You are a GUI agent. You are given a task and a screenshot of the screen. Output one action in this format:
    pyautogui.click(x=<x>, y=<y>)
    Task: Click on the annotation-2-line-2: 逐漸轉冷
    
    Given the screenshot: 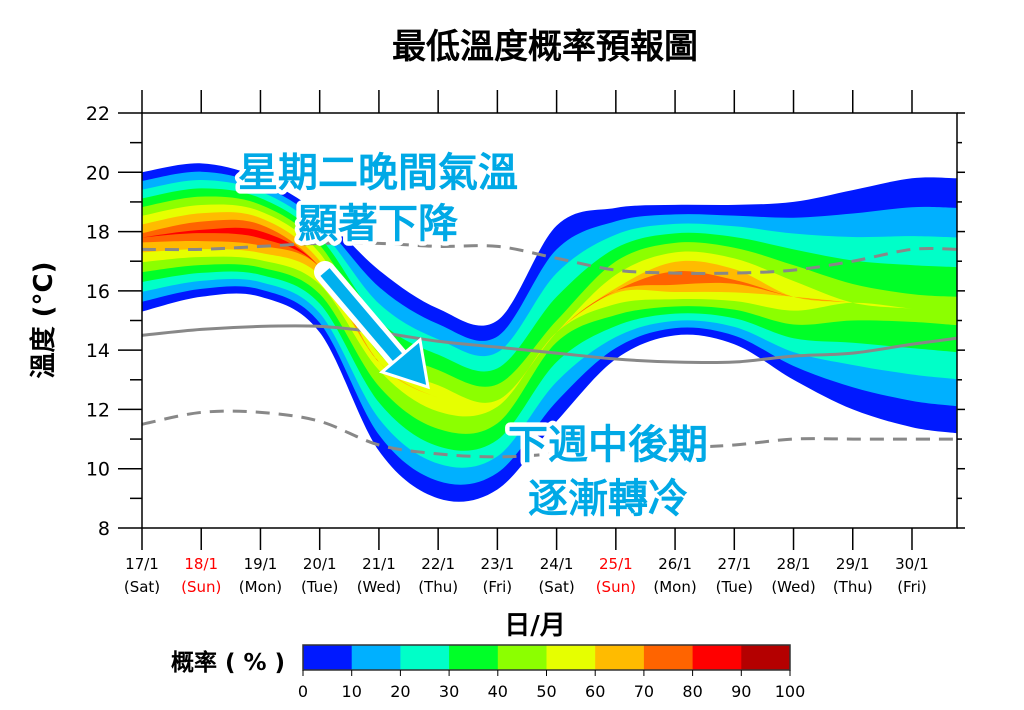 What is the action you would take?
    pyautogui.click(x=608, y=499)
    